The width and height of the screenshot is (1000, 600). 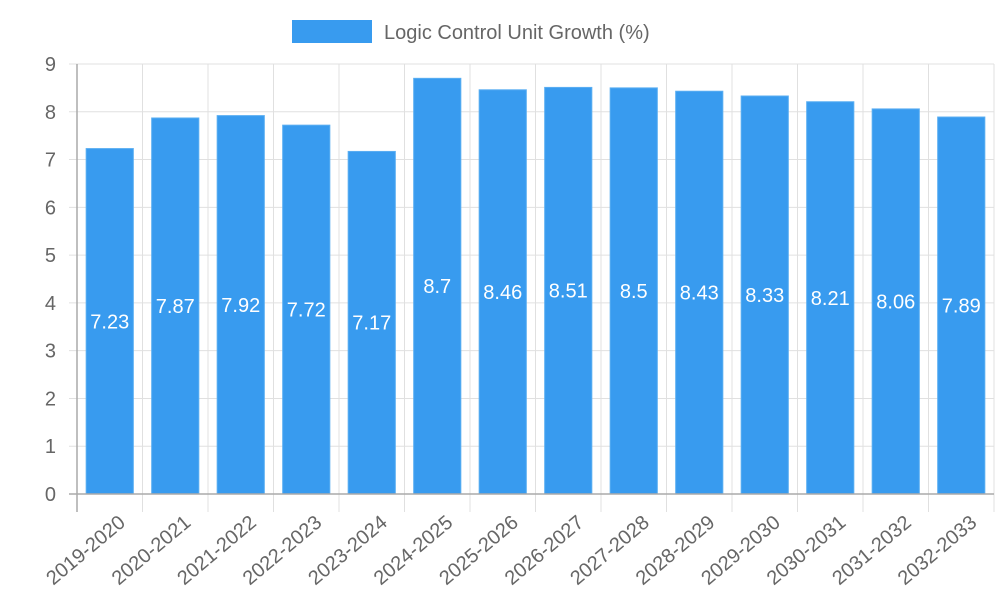 I want to click on y-tick-label: 6, so click(x=50, y=208).